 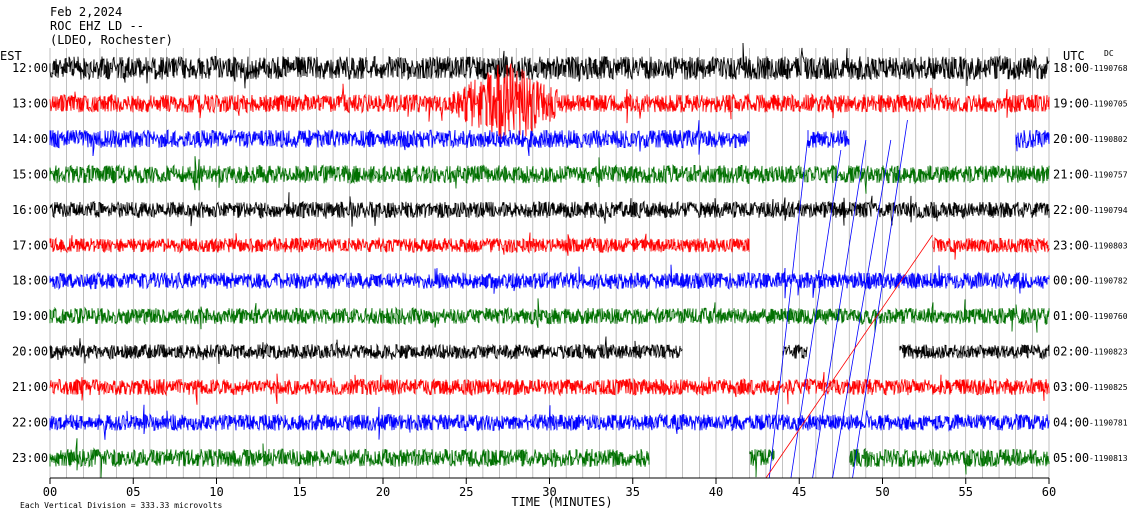 What do you see at coordinates (466, 492) in the screenshot?
I see `x-tick-label: 25` at bounding box center [466, 492].